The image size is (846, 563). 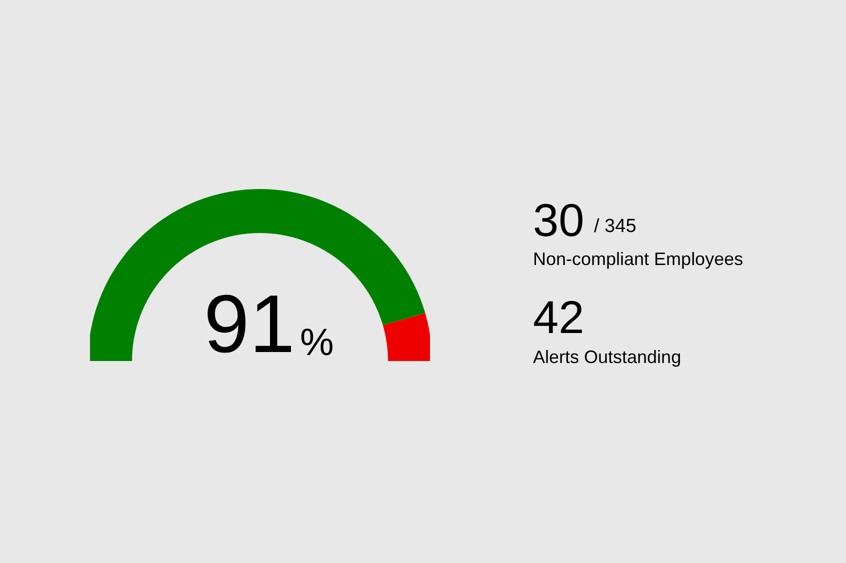 What do you see at coordinates (558, 220) in the screenshot?
I see `text: 30` at bounding box center [558, 220].